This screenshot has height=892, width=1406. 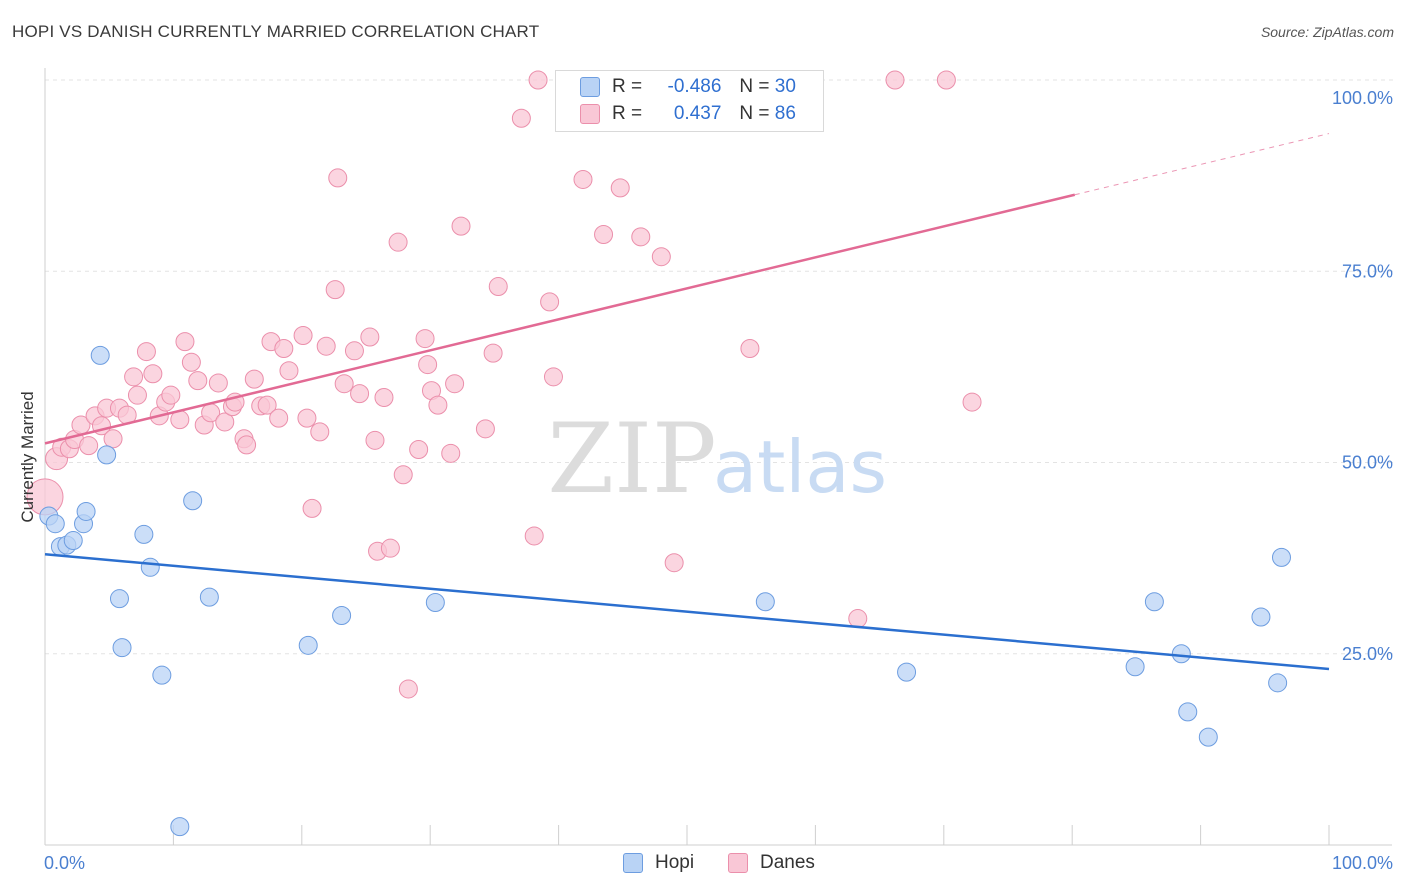 I want to click on legend-row-danes: R = 0.437 N = 86, so click(x=688, y=114).